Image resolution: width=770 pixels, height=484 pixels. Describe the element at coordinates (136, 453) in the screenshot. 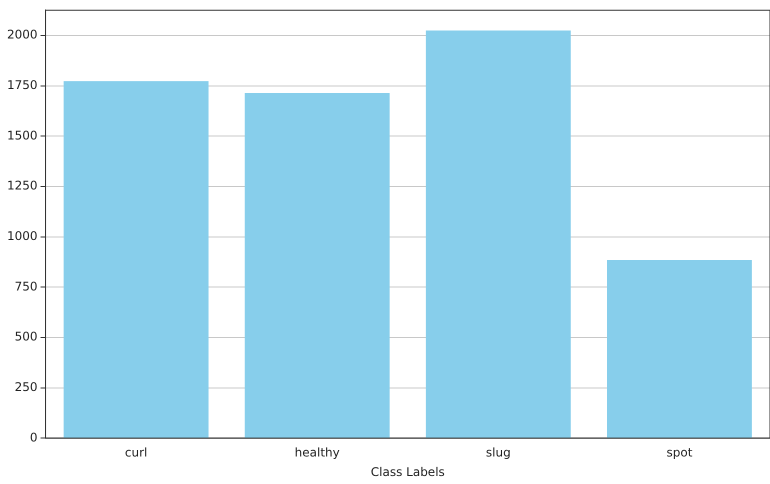

I see `x-tick-label: curl` at that location.